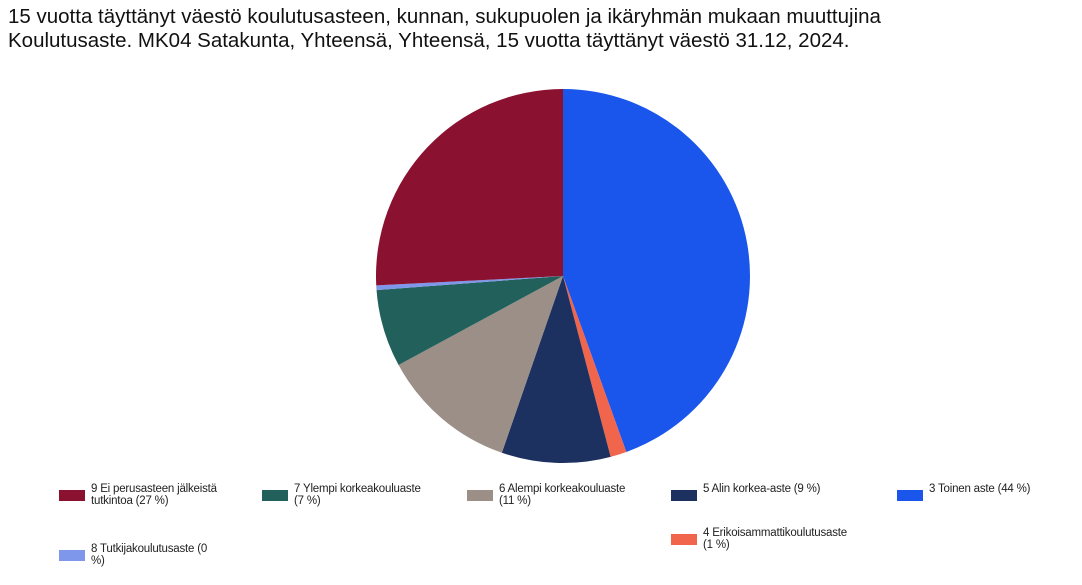 The image size is (1082, 585). I want to click on legend-label: 6 Alempi korkeakouluaste (11 %), so click(562, 495).